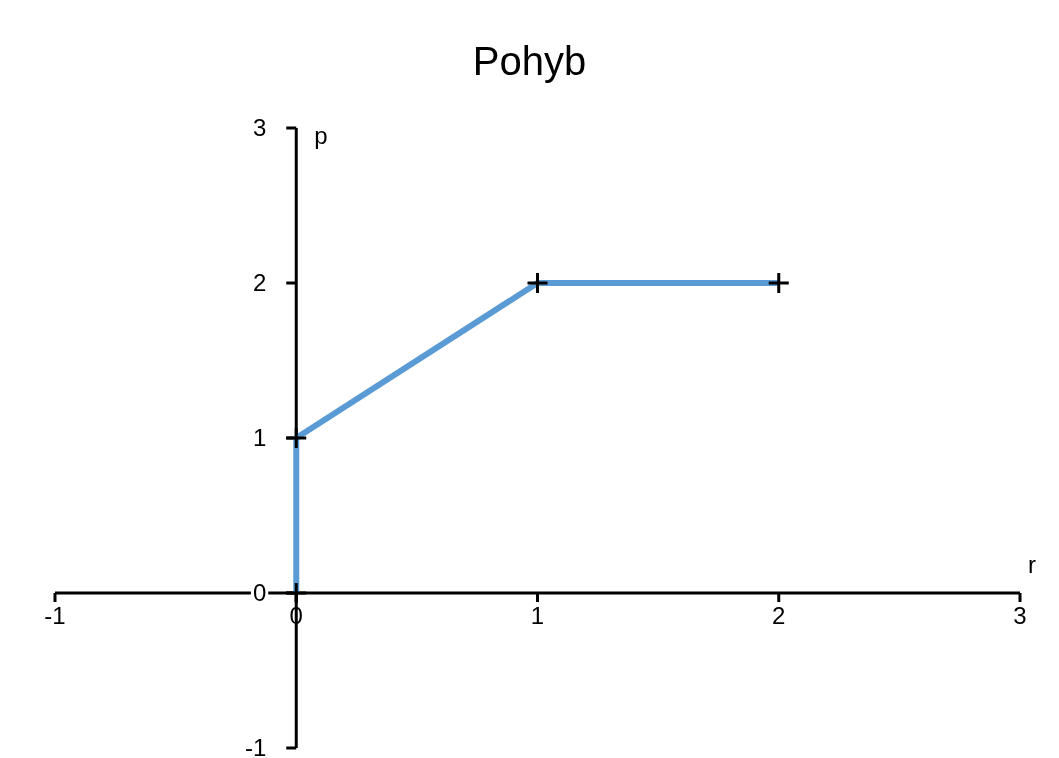 The height and width of the screenshot is (758, 1059). What do you see at coordinates (259, 437) in the screenshot?
I see `y-tick-label: 1` at bounding box center [259, 437].